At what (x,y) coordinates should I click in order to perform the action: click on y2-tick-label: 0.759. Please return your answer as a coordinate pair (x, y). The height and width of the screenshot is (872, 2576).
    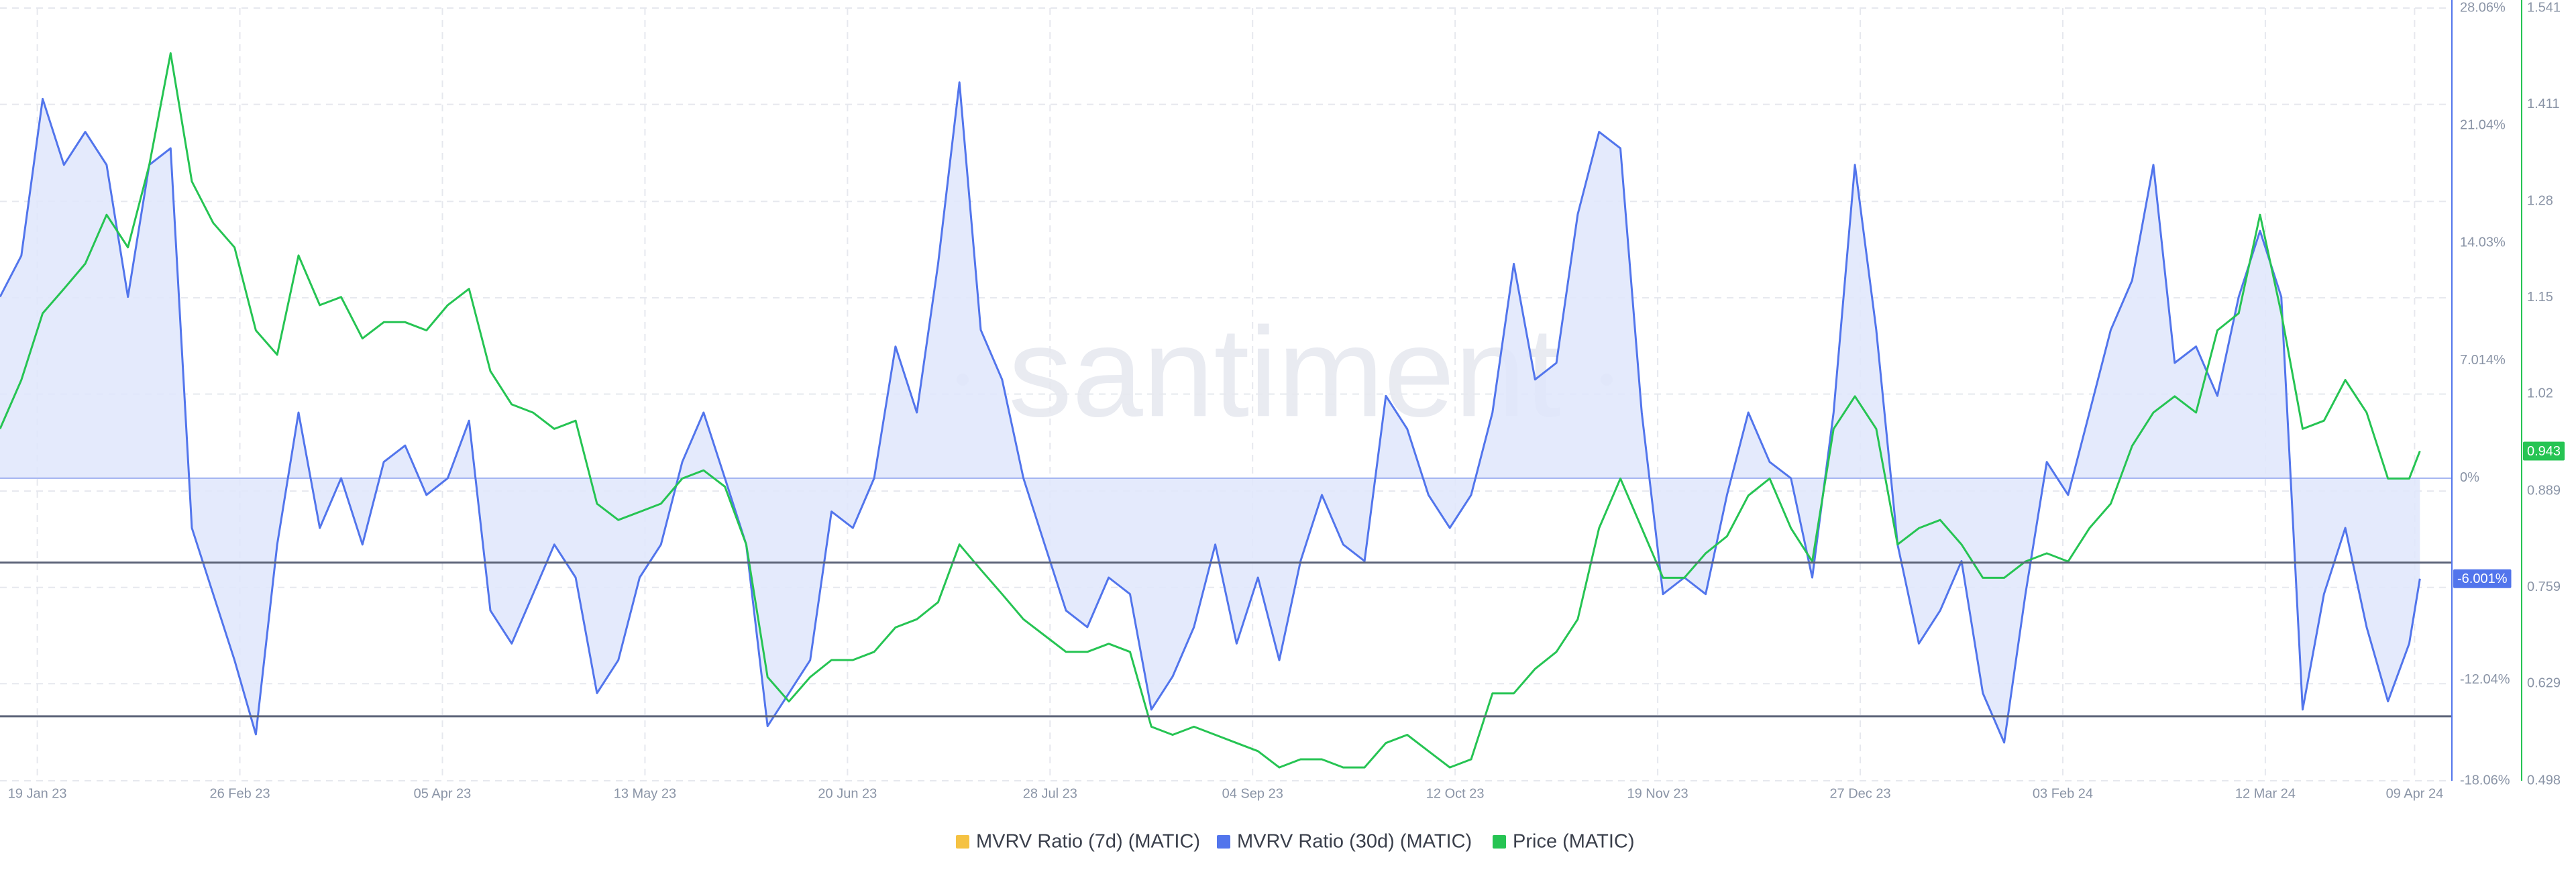
    Looking at the image, I should click on (2544, 587).